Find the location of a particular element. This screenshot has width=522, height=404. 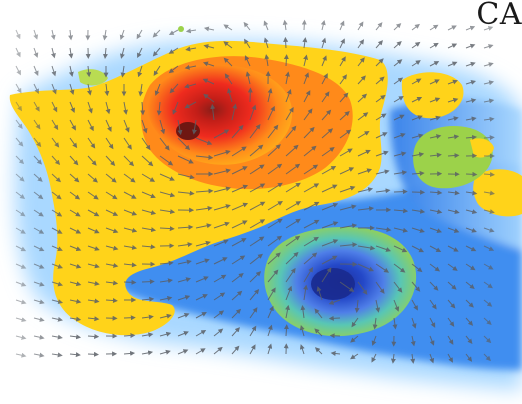

scatter-dot is located at coordinates (181, 29).